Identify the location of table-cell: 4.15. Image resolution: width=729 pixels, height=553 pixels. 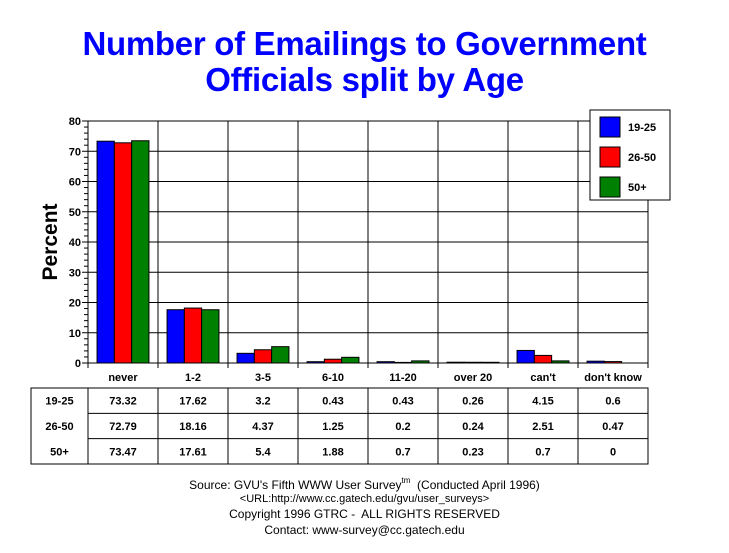
(542, 402).